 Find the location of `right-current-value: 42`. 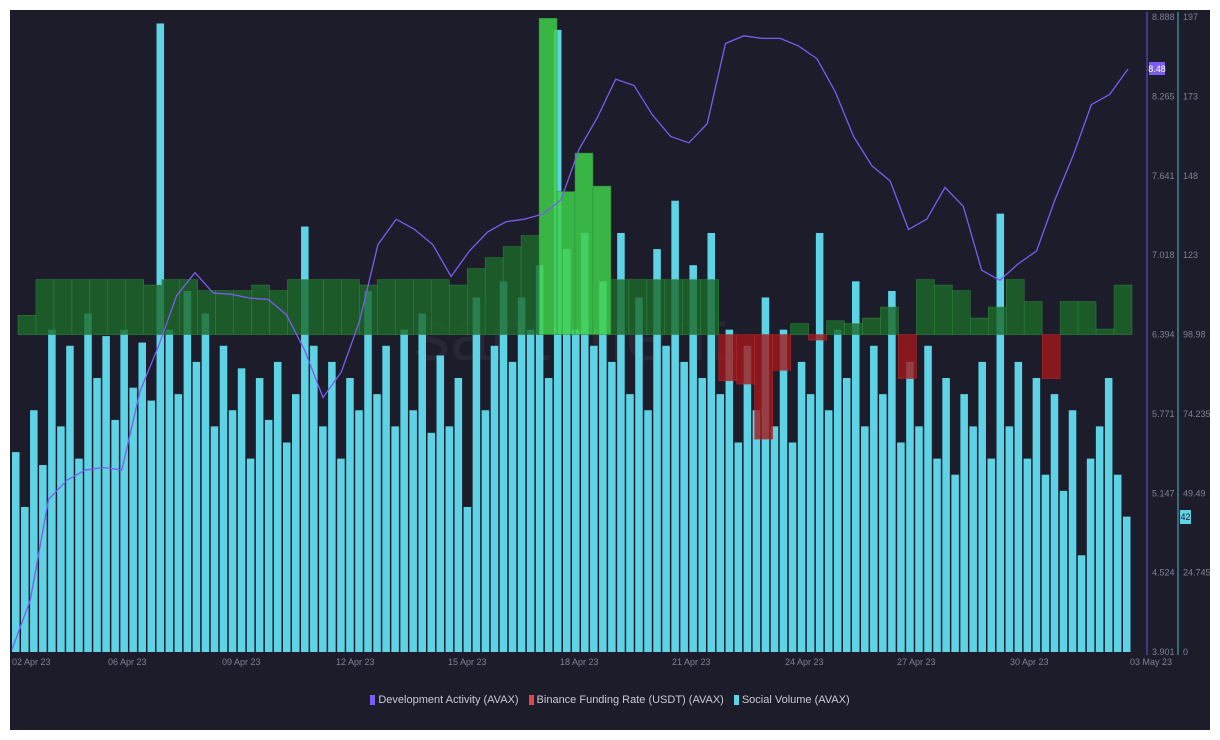

right-current-value: 42 is located at coordinates (1185, 517).